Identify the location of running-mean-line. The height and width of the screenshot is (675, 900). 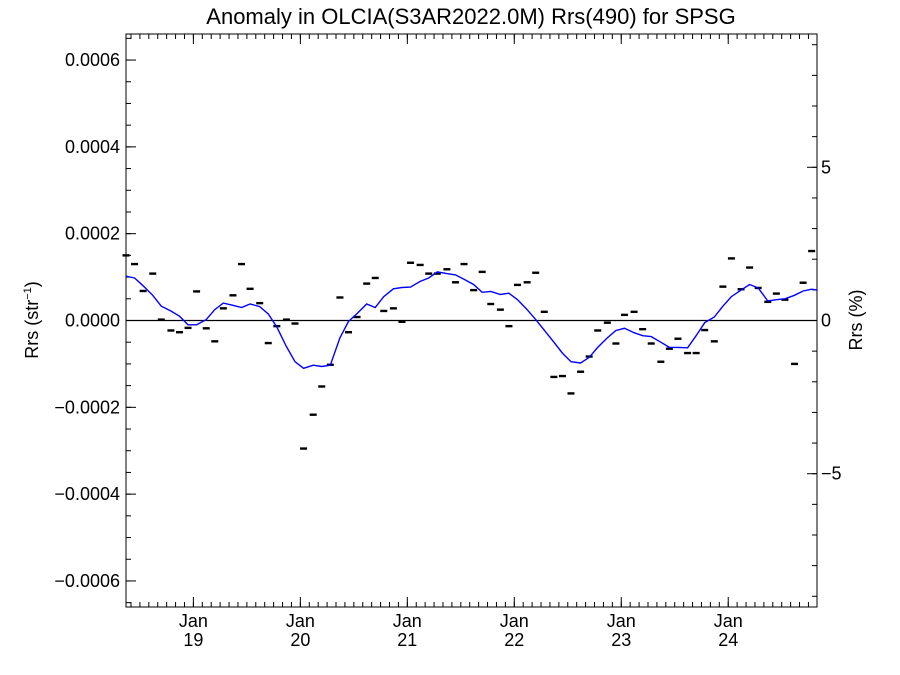
(471, 320).